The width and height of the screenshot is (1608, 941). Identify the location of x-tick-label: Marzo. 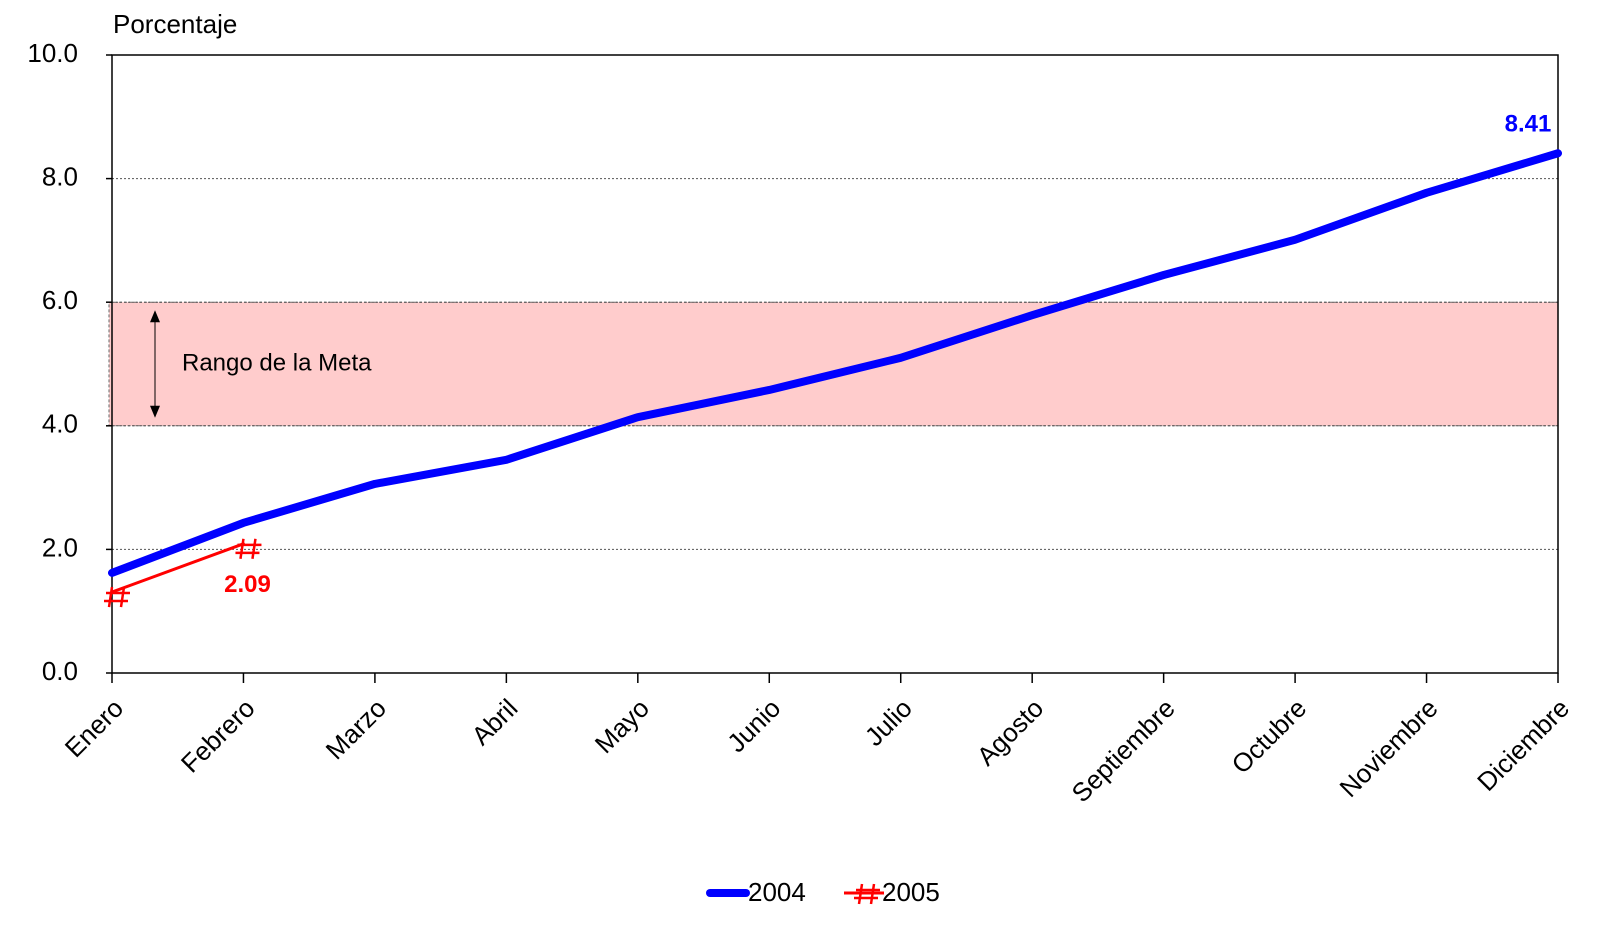
(356, 729).